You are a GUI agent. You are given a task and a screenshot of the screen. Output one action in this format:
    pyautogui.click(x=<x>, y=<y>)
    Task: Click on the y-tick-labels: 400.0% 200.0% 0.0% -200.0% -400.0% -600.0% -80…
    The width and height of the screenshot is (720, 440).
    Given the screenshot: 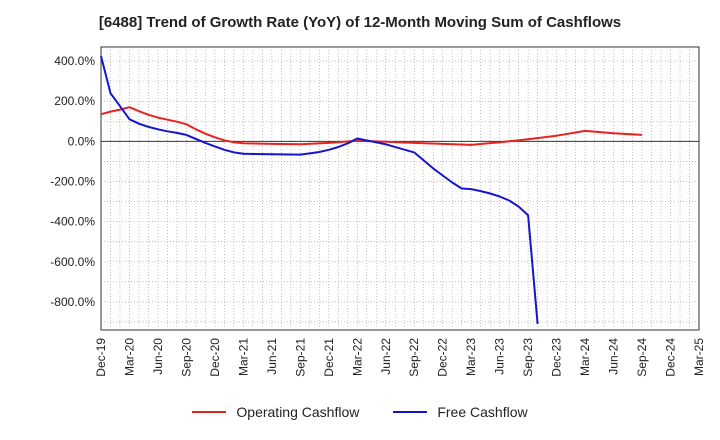 What is the action you would take?
    pyautogui.click(x=72, y=181)
    